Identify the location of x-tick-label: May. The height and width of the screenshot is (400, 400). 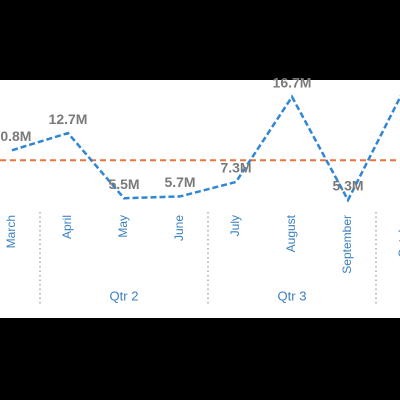
(123, 226).